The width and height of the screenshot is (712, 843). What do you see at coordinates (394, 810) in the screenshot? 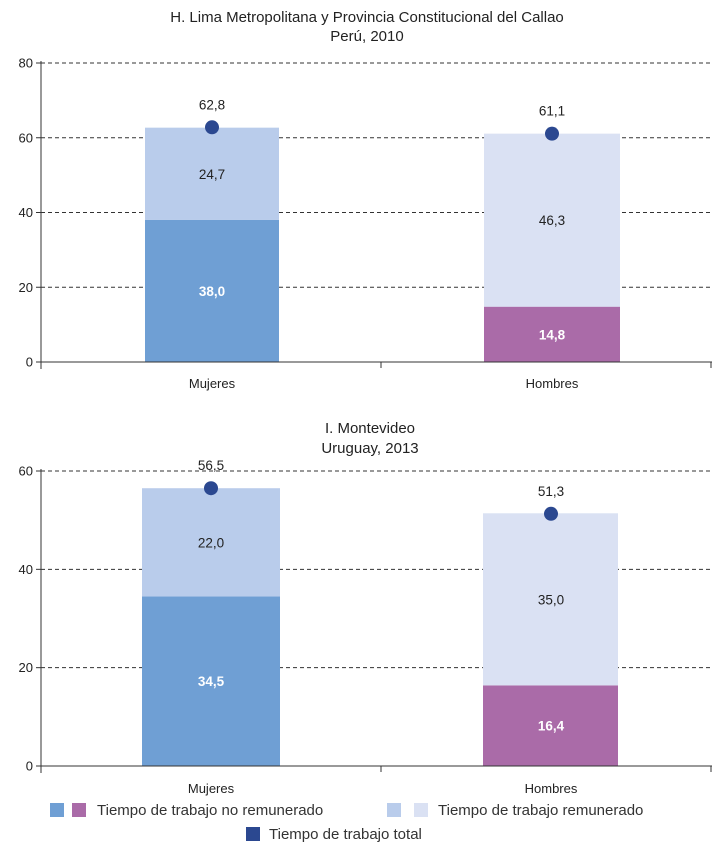
I see `legend-swatch-paid-women` at bounding box center [394, 810].